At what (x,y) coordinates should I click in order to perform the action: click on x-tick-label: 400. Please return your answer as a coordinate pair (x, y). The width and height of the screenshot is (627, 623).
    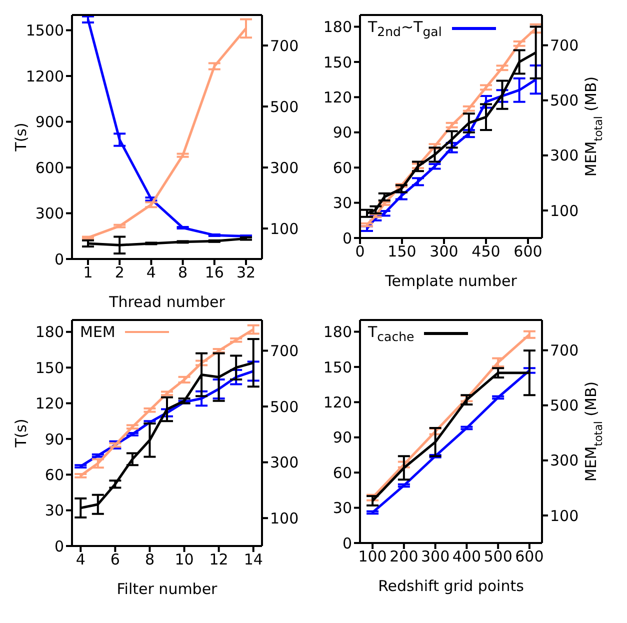
    Looking at the image, I should click on (467, 557).